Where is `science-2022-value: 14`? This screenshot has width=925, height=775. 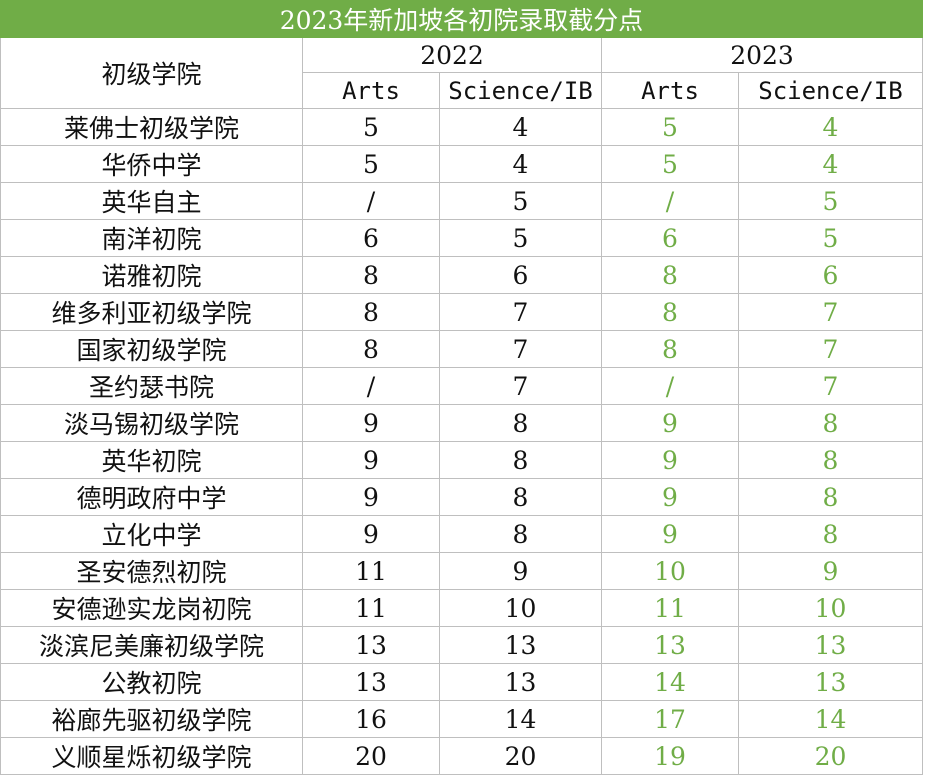 science-2022-value: 14 is located at coordinates (520, 719).